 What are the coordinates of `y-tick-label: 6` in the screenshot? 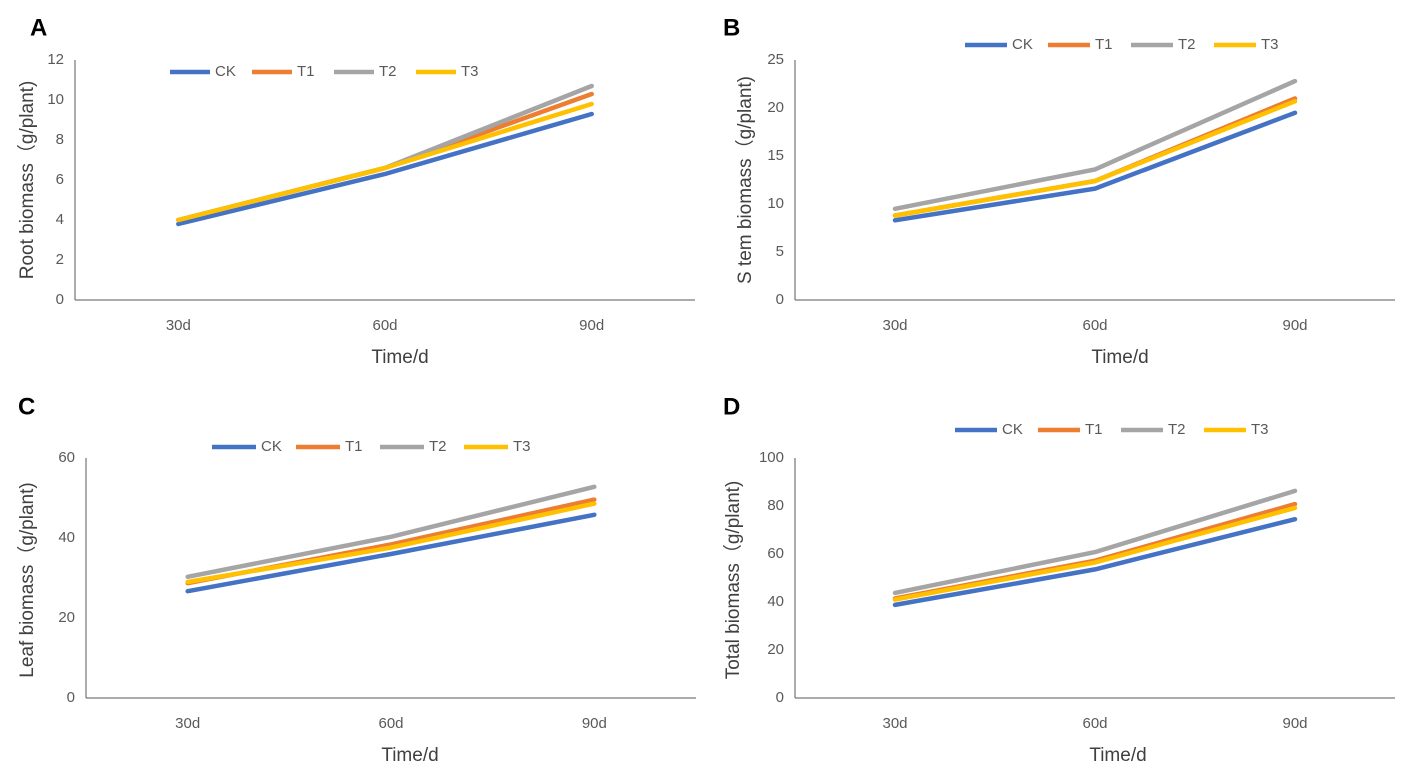 It's located at (60, 179).